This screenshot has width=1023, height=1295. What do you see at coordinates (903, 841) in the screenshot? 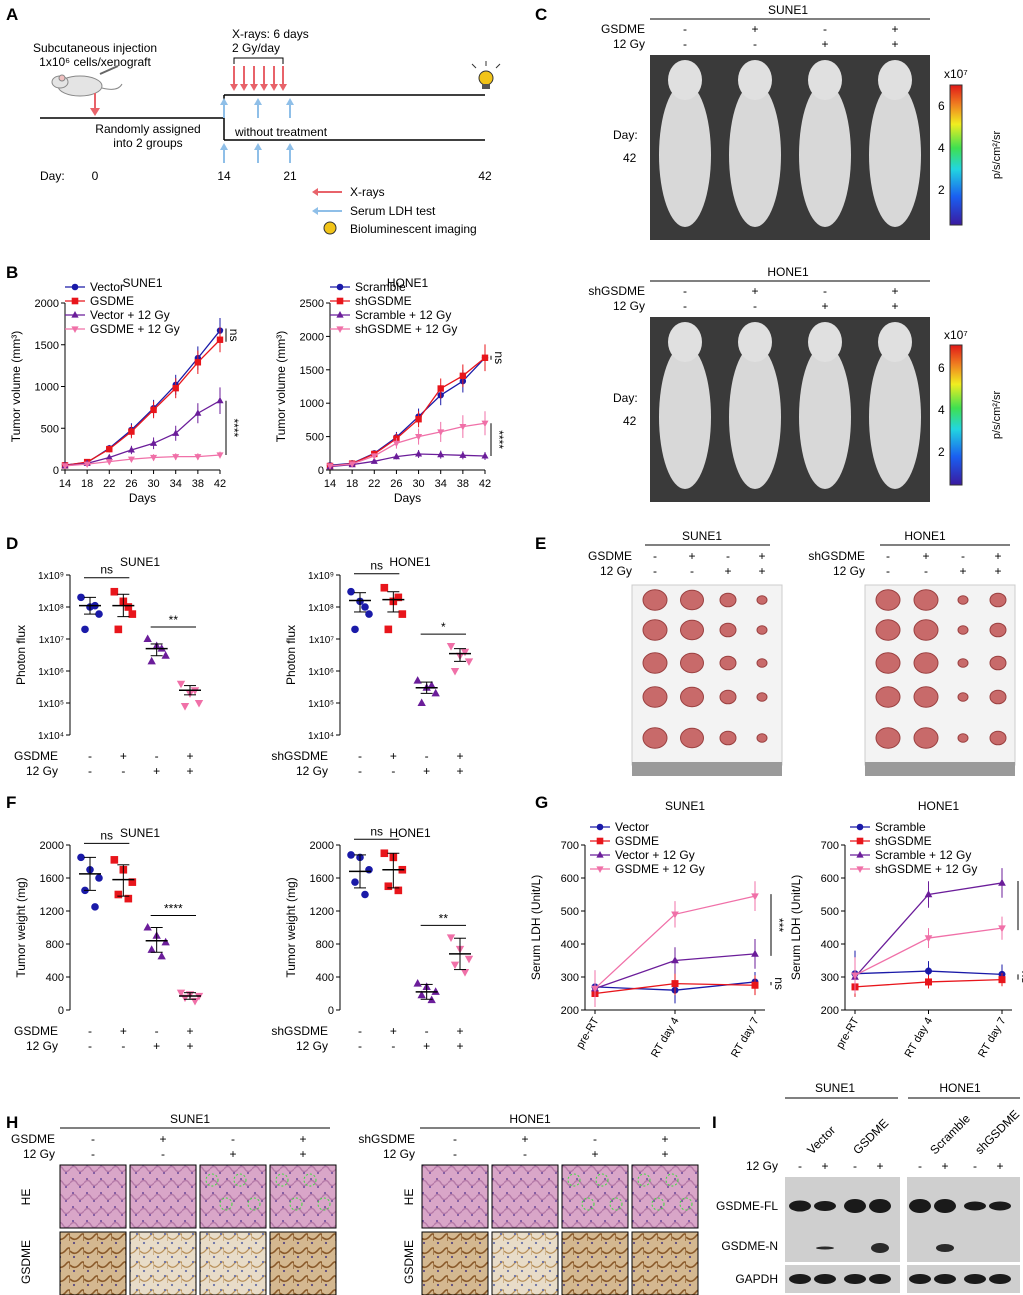
I see `legend-label: shGSDME` at bounding box center [903, 841].